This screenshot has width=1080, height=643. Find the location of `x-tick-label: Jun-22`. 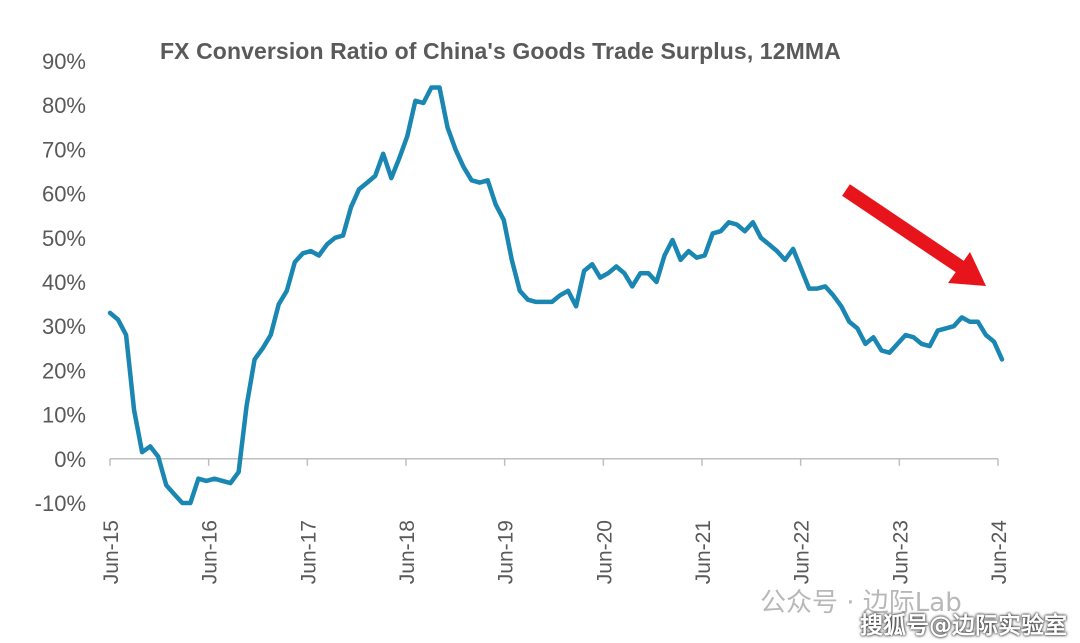

x-tick-label: Jun-22 is located at coordinates (802, 552).